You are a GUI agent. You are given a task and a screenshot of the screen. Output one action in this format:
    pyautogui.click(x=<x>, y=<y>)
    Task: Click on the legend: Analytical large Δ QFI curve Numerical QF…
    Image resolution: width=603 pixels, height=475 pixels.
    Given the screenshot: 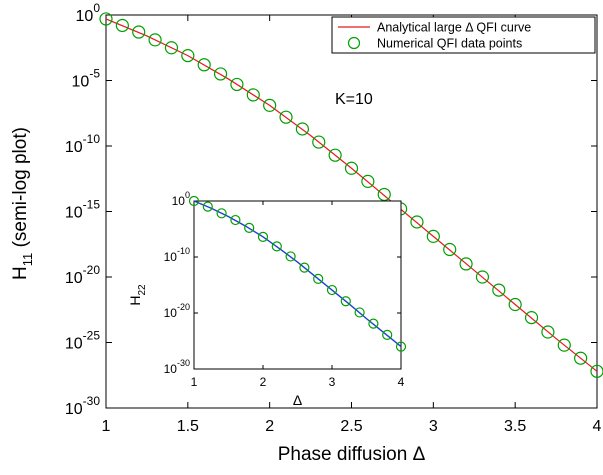 What is the action you would take?
    pyautogui.click(x=463, y=35)
    